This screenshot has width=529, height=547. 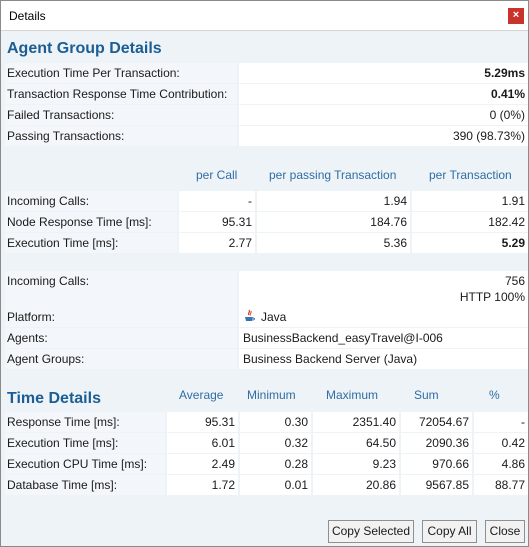 What do you see at coordinates (274, 317) in the screenshot?
I see `platform-name: Java` at bounding box center [274, 317].